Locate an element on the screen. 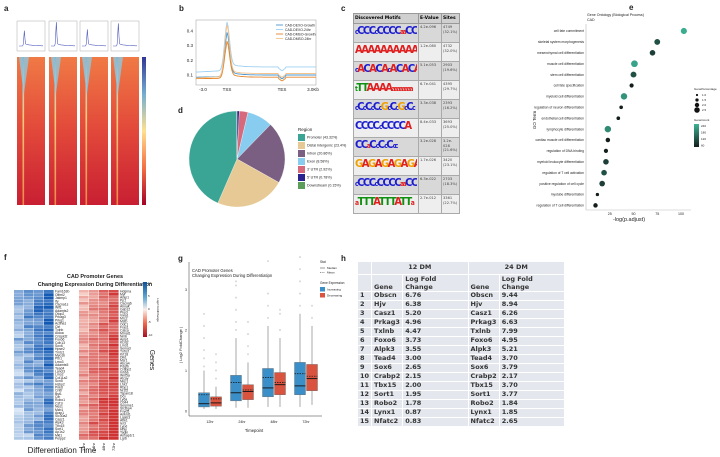  motif-site-count: 3.2e-028 is located at coordinates (448, 143).